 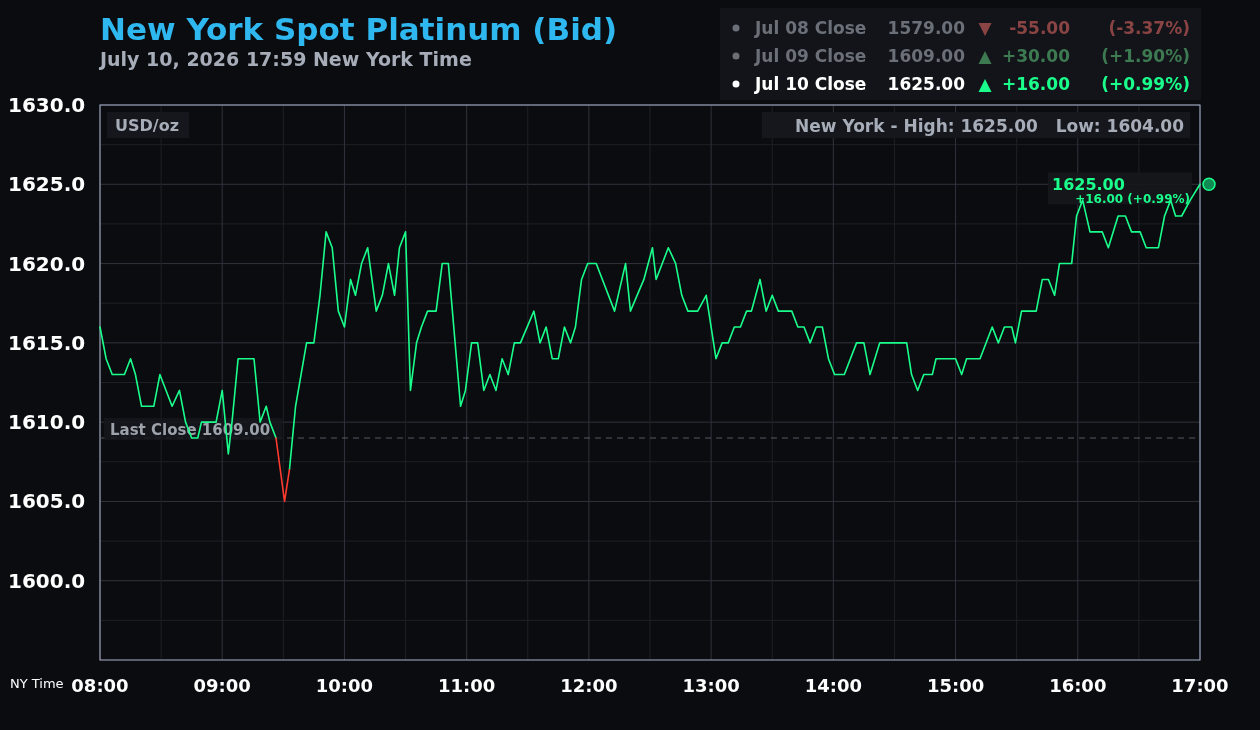 I want to click on x-tick-label: 14:00, so click(x=833, y=685).